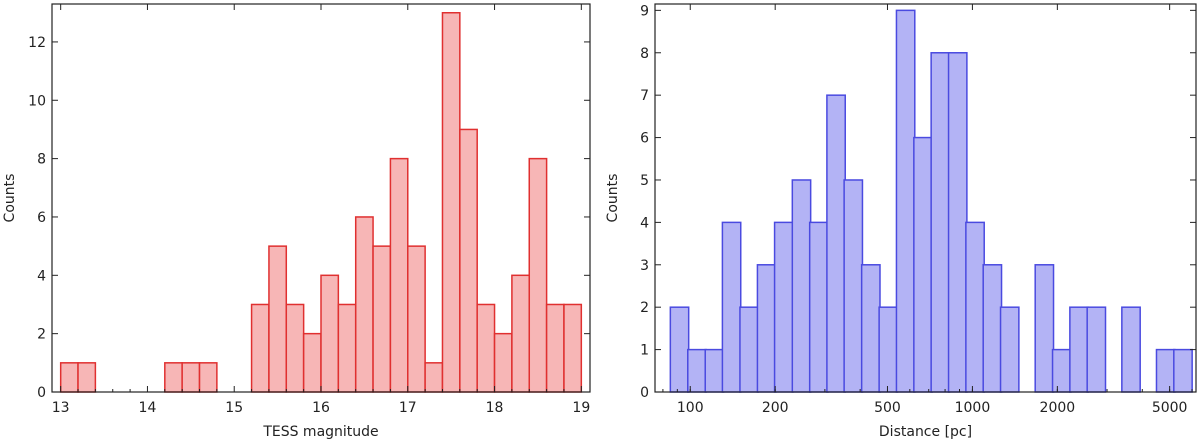 The width and height of the screenshot is (1200, 440). What do you see at coordinates (37, 101) in the screenshot?
I see `y-tick-label: 10` at bounding box center [37, 101].